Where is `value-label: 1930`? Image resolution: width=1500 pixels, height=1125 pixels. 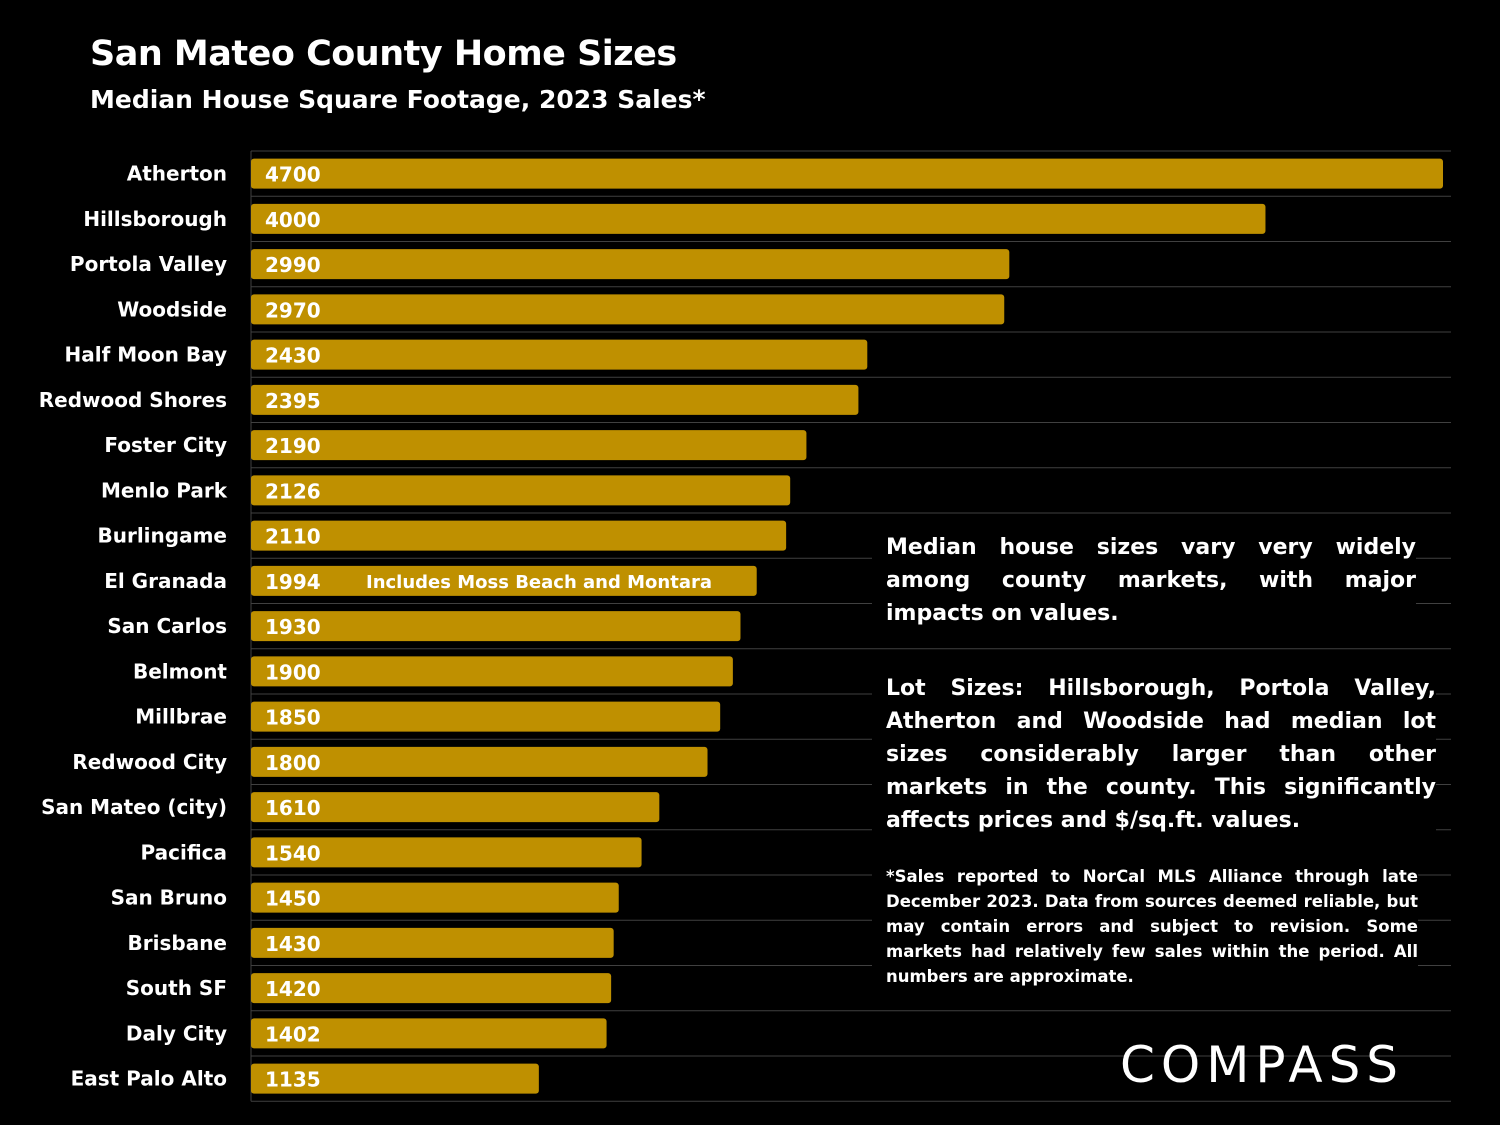
value-label: 1930 is located at coordinates (293, 627).